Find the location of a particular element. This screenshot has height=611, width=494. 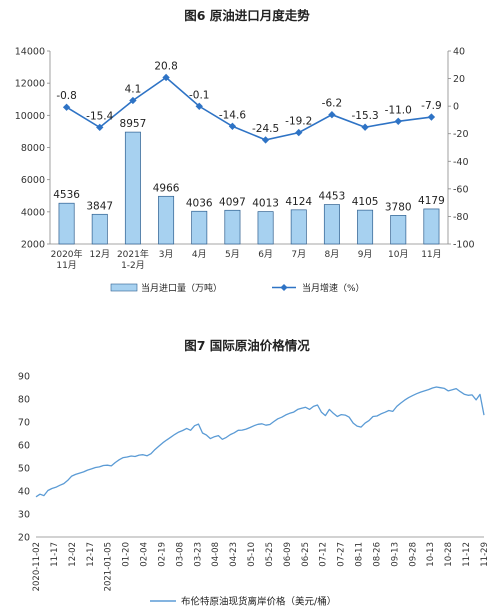

chart2-x-tick-label: 04-08 is located at coordinates (216, 554).